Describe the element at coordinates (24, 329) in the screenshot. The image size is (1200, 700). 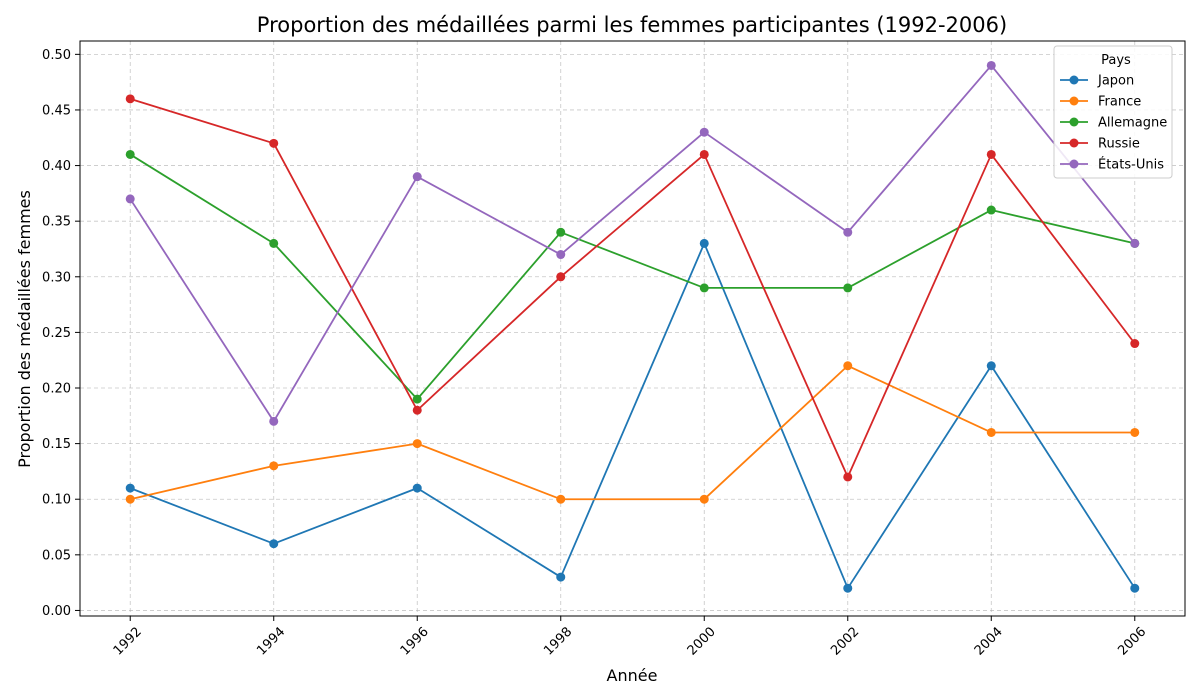
I see `y-axis-label: Proportion des médaillées femmes` at that location.